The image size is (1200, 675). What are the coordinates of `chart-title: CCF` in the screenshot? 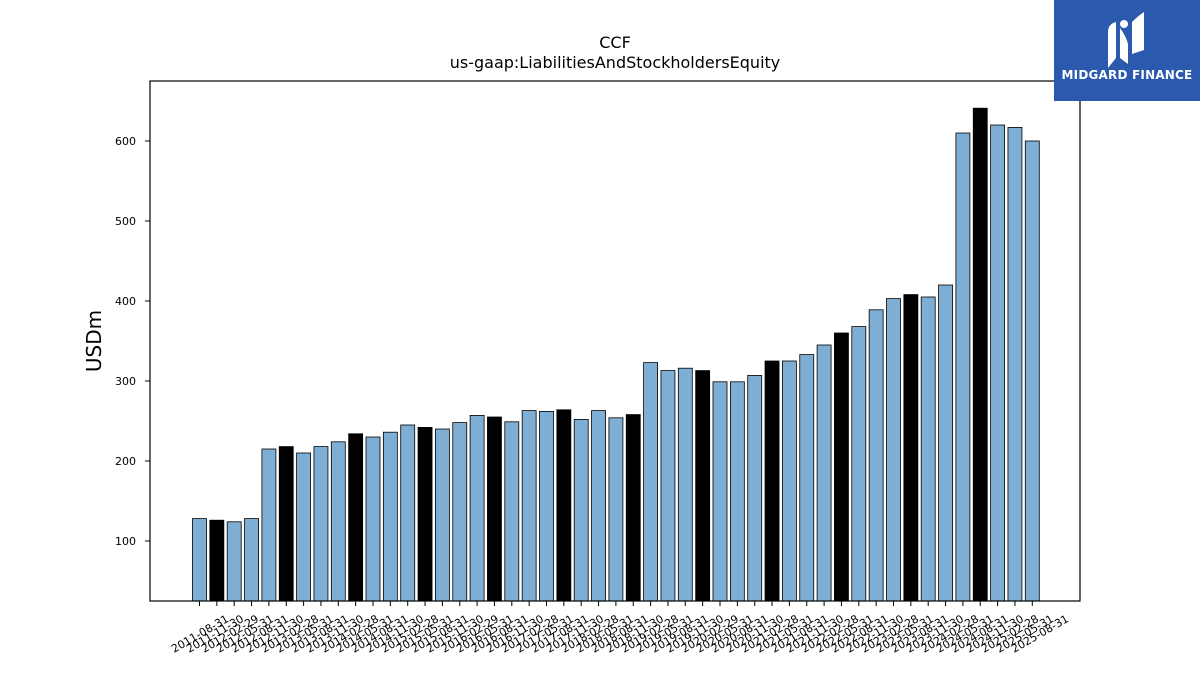 It's located at (615, 42).